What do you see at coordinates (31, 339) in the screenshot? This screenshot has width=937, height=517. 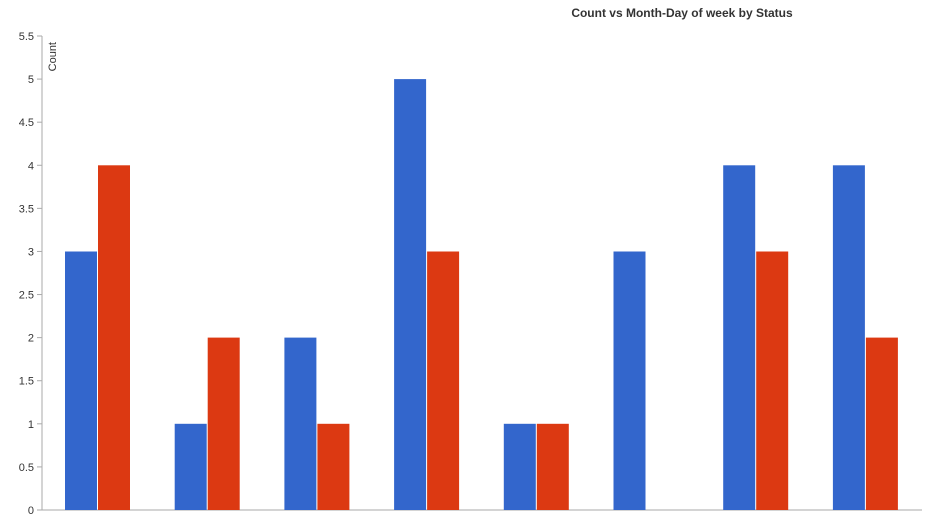 I see `y-tick-label: 2` at bounding box center [31, 339].